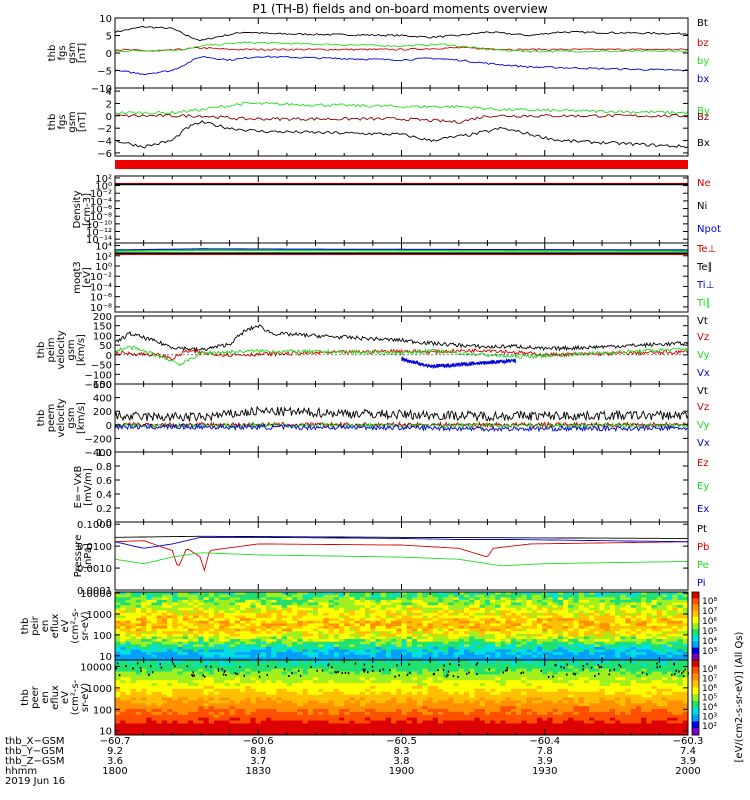 The width and height of the screenshot is (750, 800). I want to click on y-axis-label: gsm, so click(72, 52).